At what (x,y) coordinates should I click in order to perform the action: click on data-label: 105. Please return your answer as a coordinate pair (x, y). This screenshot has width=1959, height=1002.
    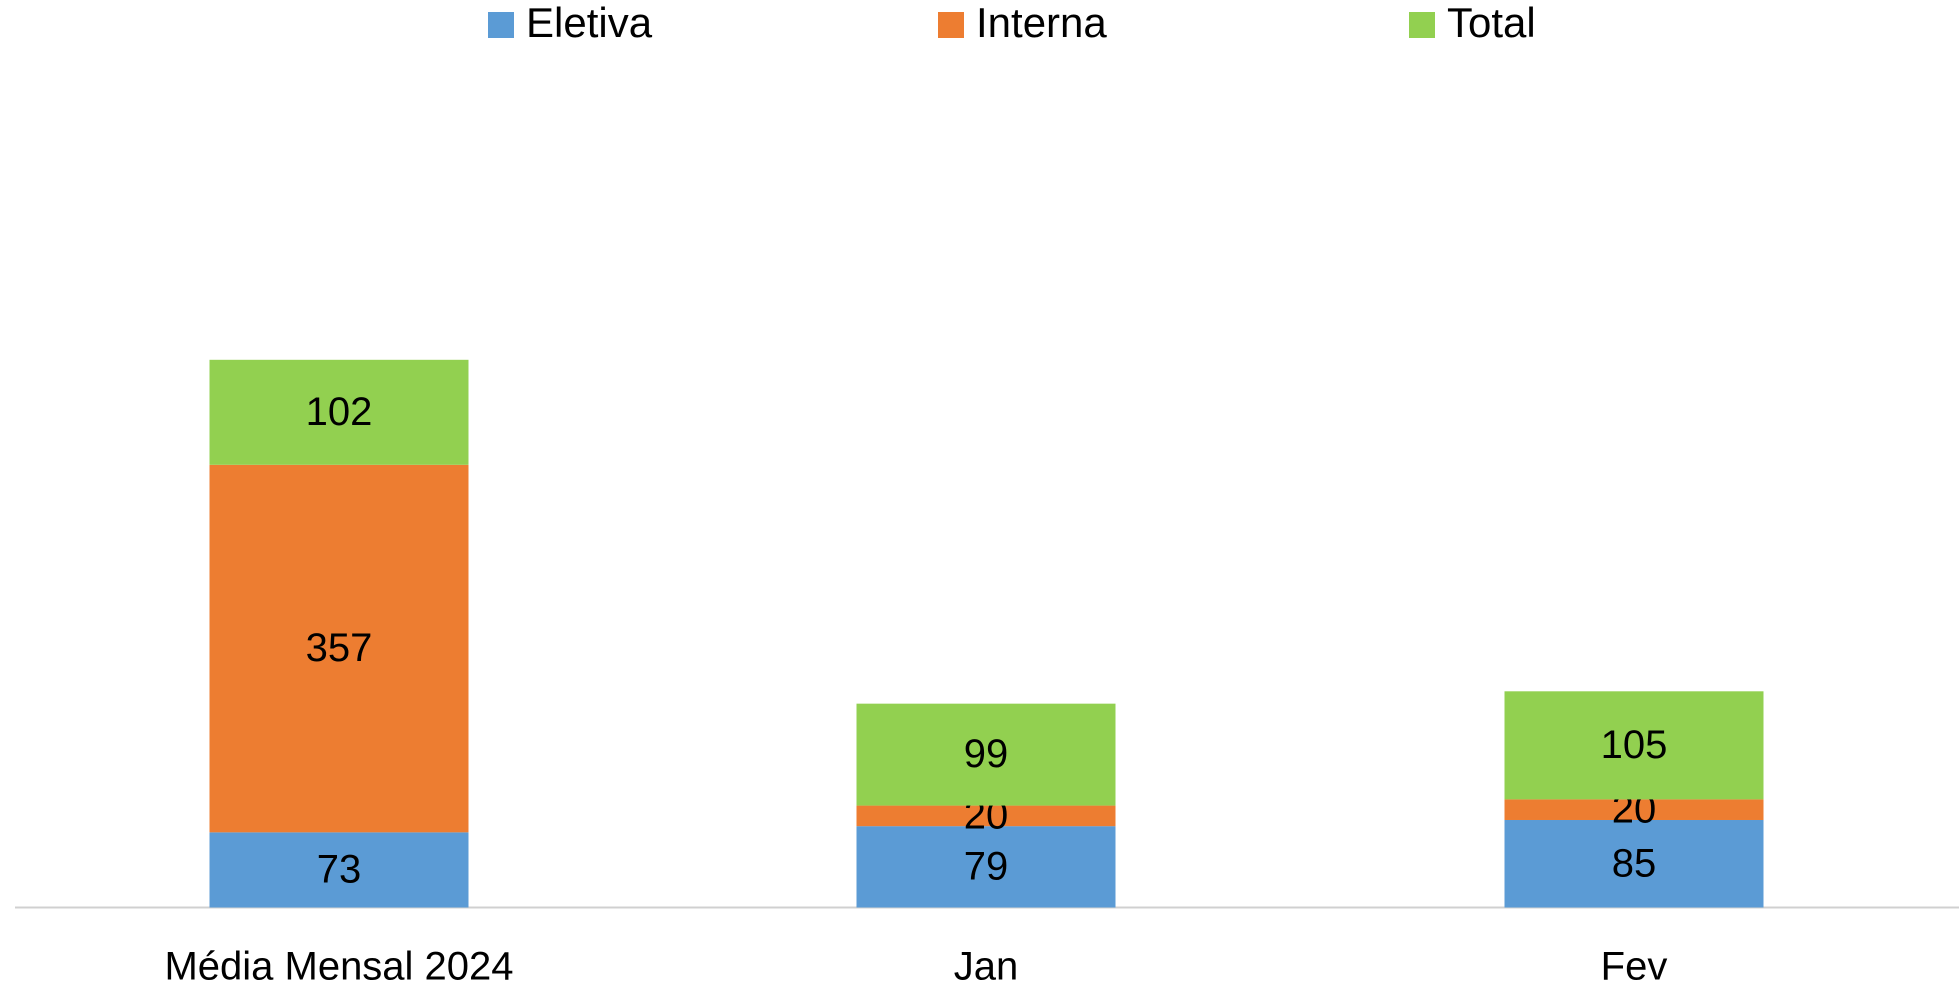
    Looking at the image, I should click on (1634, 745).